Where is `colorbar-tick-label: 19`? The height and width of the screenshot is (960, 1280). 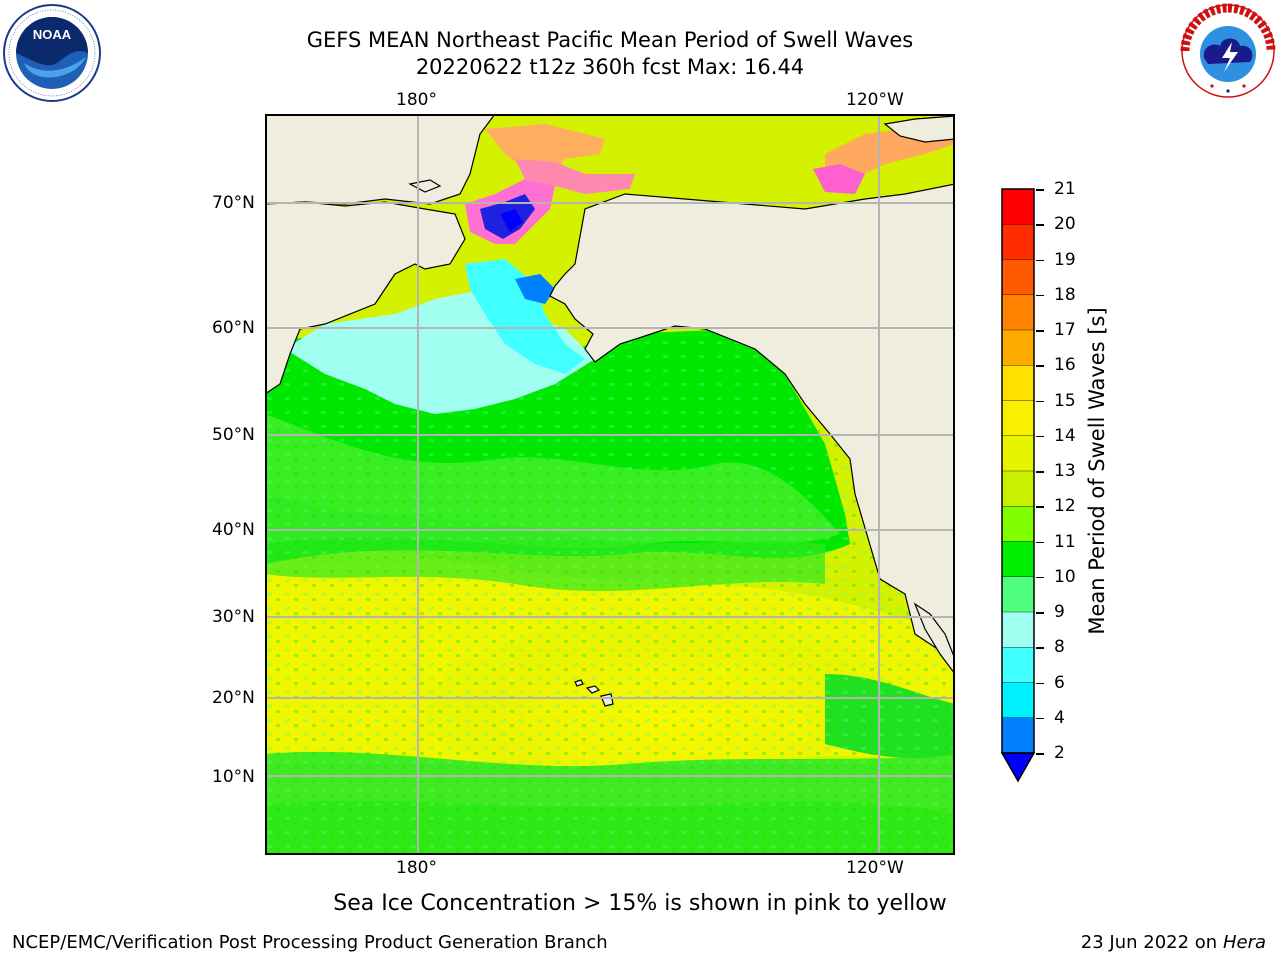 colorbar-tick-label: 19 is located at coordinates (1065, 259).